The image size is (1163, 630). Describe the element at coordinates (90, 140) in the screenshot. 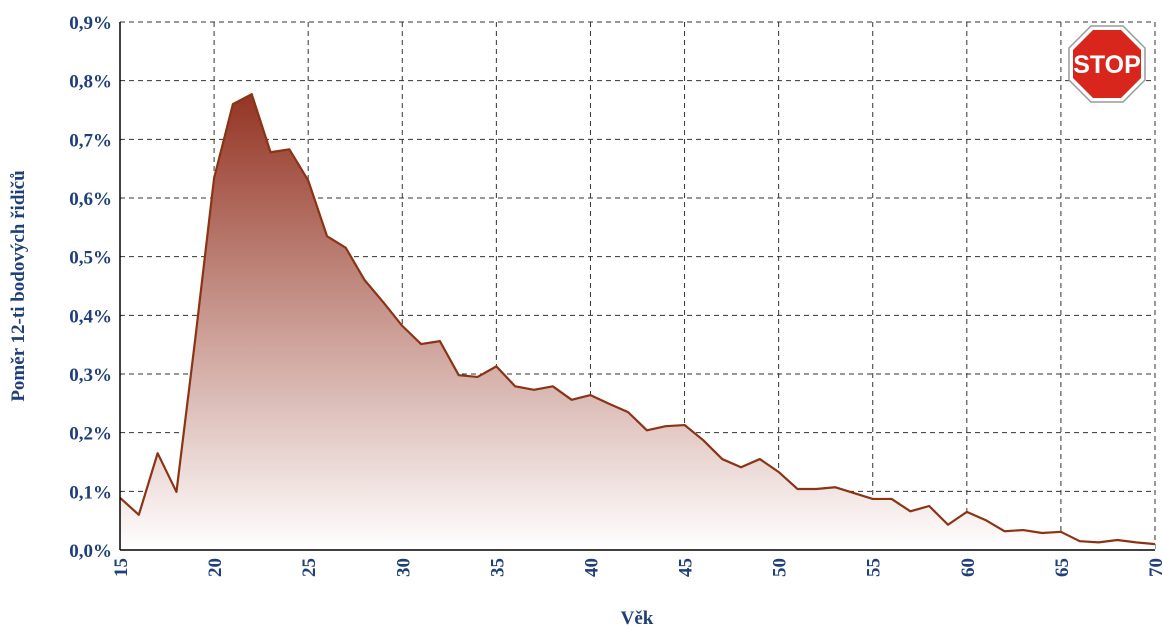

I see `y-tick-label: 0,7%` at that location.